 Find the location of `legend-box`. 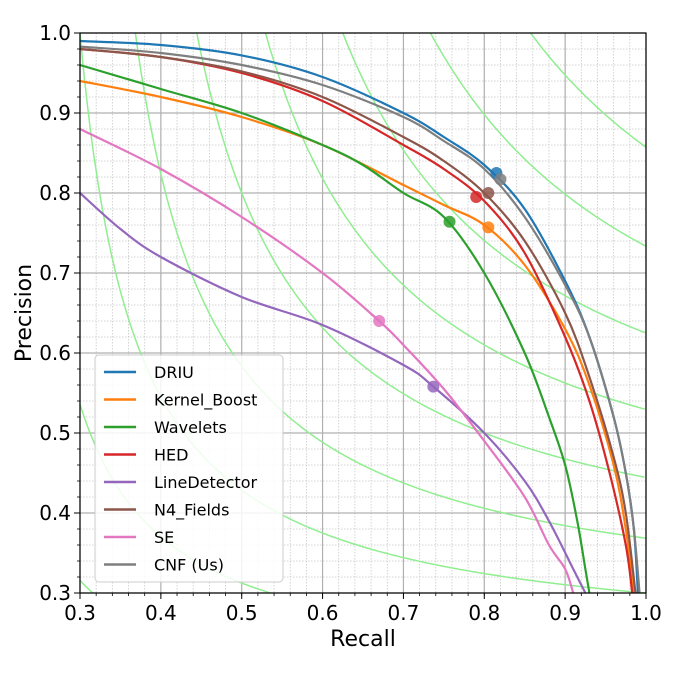

legend-box is located at coordinates (189, 468).